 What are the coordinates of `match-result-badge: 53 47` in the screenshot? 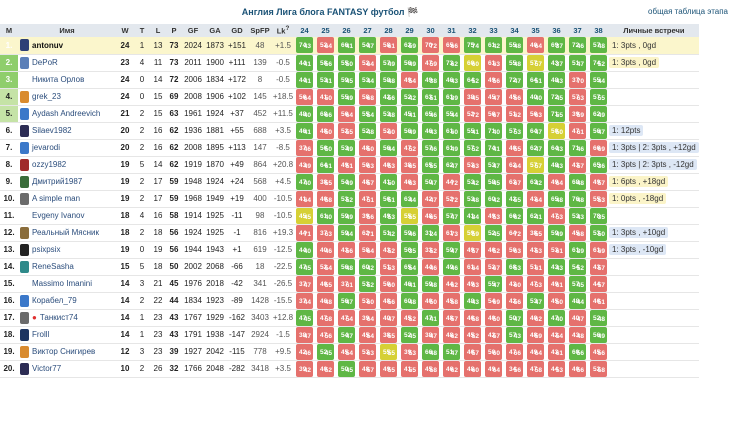 It's located at (493, 164).